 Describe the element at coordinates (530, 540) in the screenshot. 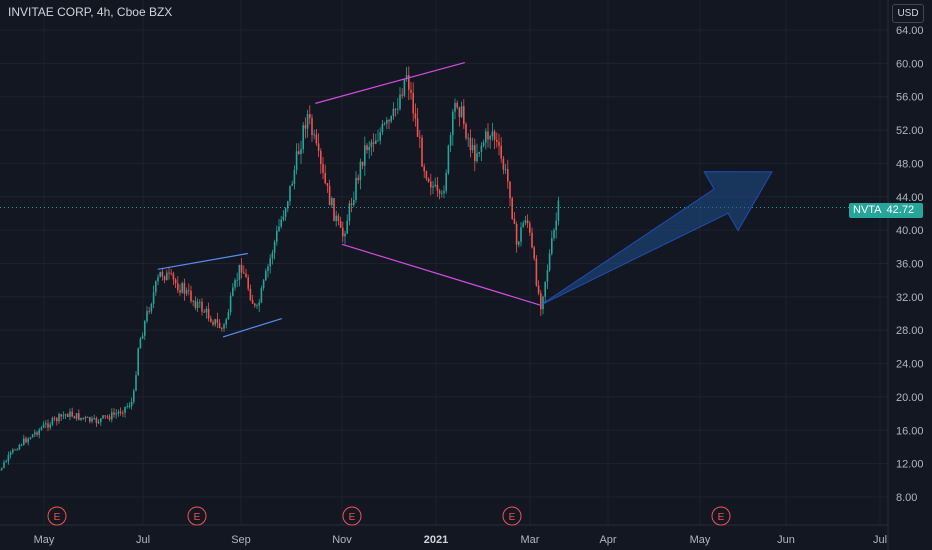

I see `x-tick-label: Mar` at that location.